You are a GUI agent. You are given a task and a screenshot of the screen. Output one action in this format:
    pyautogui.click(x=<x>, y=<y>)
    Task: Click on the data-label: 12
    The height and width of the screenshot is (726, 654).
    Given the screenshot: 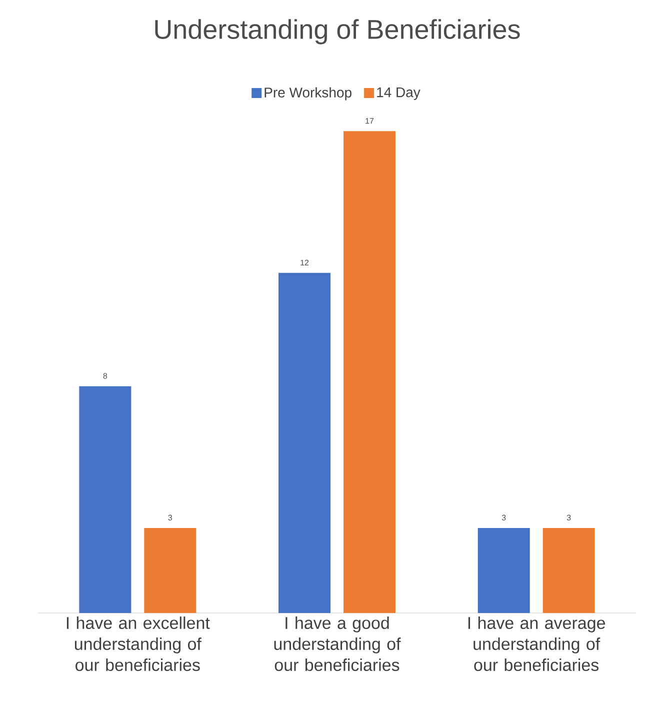 What is the action you would take?
    pyautogui.click(x=304, y=263)
    